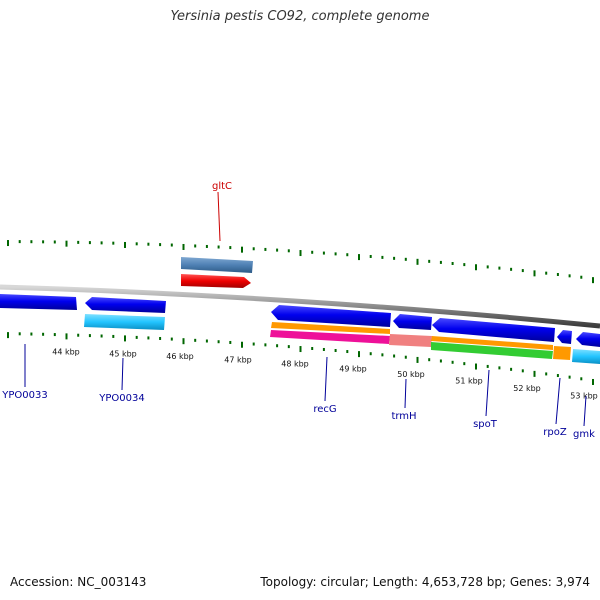 This screenshot has width=600, height=600. I want to click on feature-gltC-steel, so click(217, 265).